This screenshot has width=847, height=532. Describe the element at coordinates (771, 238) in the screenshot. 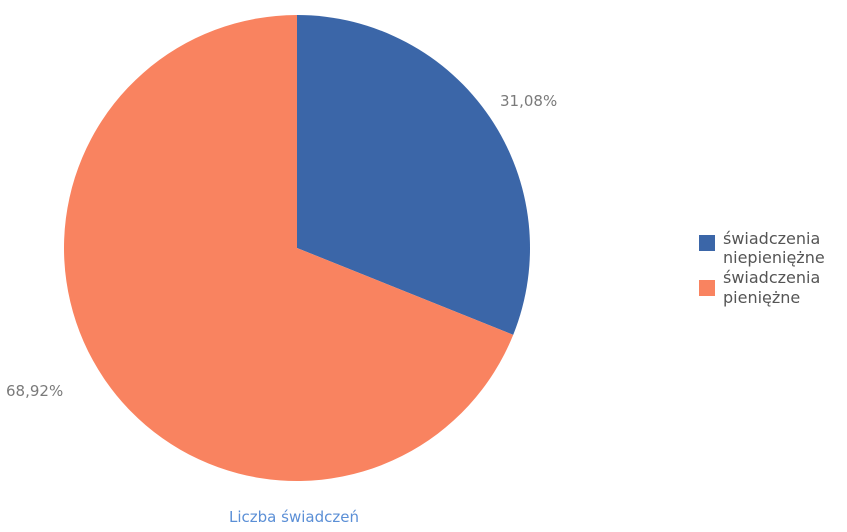

I see `legend-text-niepieniezne-line1: świadczenia` at that location.